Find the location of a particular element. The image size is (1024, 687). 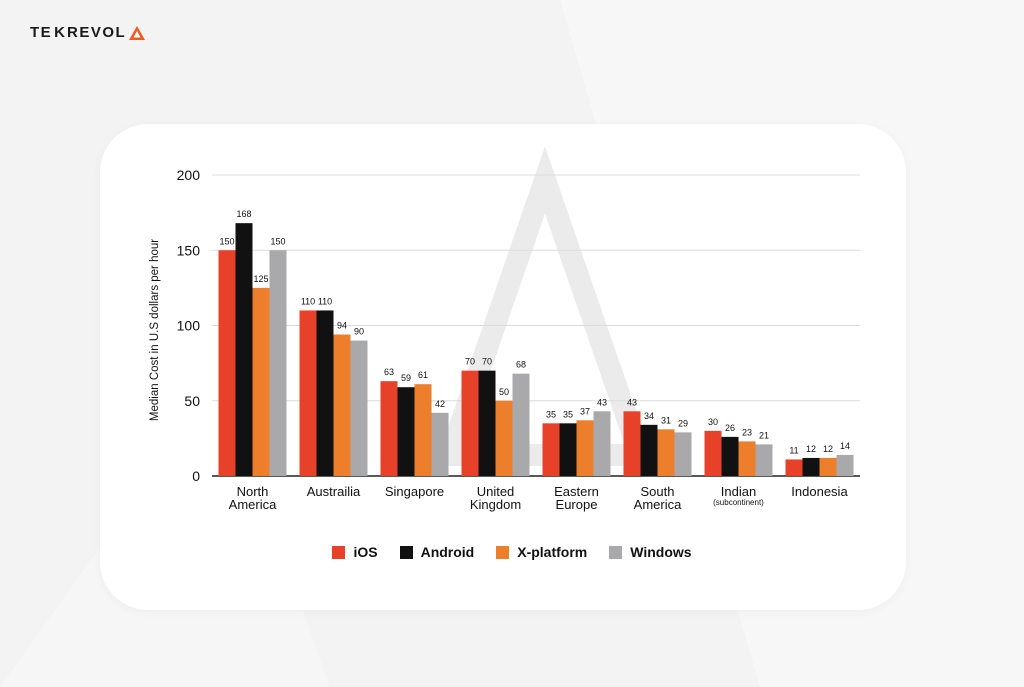

legend-label: X-platform is located at coordinates (552, 552).